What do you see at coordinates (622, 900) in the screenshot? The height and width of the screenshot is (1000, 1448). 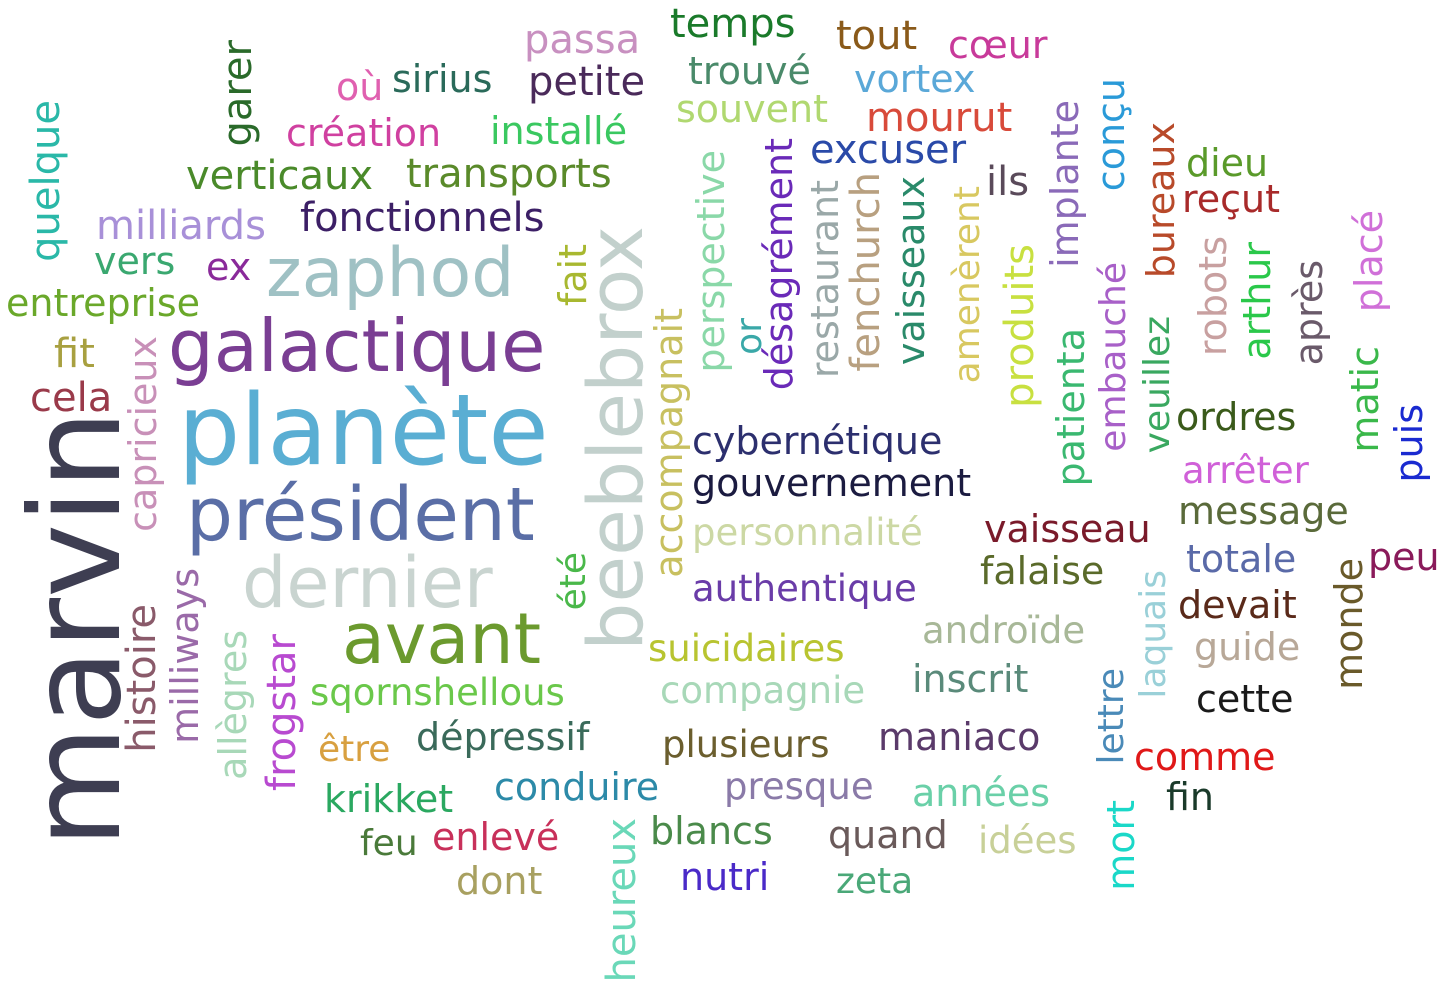 I see `word-heureux: heureux` at bounding box center [622, 900].